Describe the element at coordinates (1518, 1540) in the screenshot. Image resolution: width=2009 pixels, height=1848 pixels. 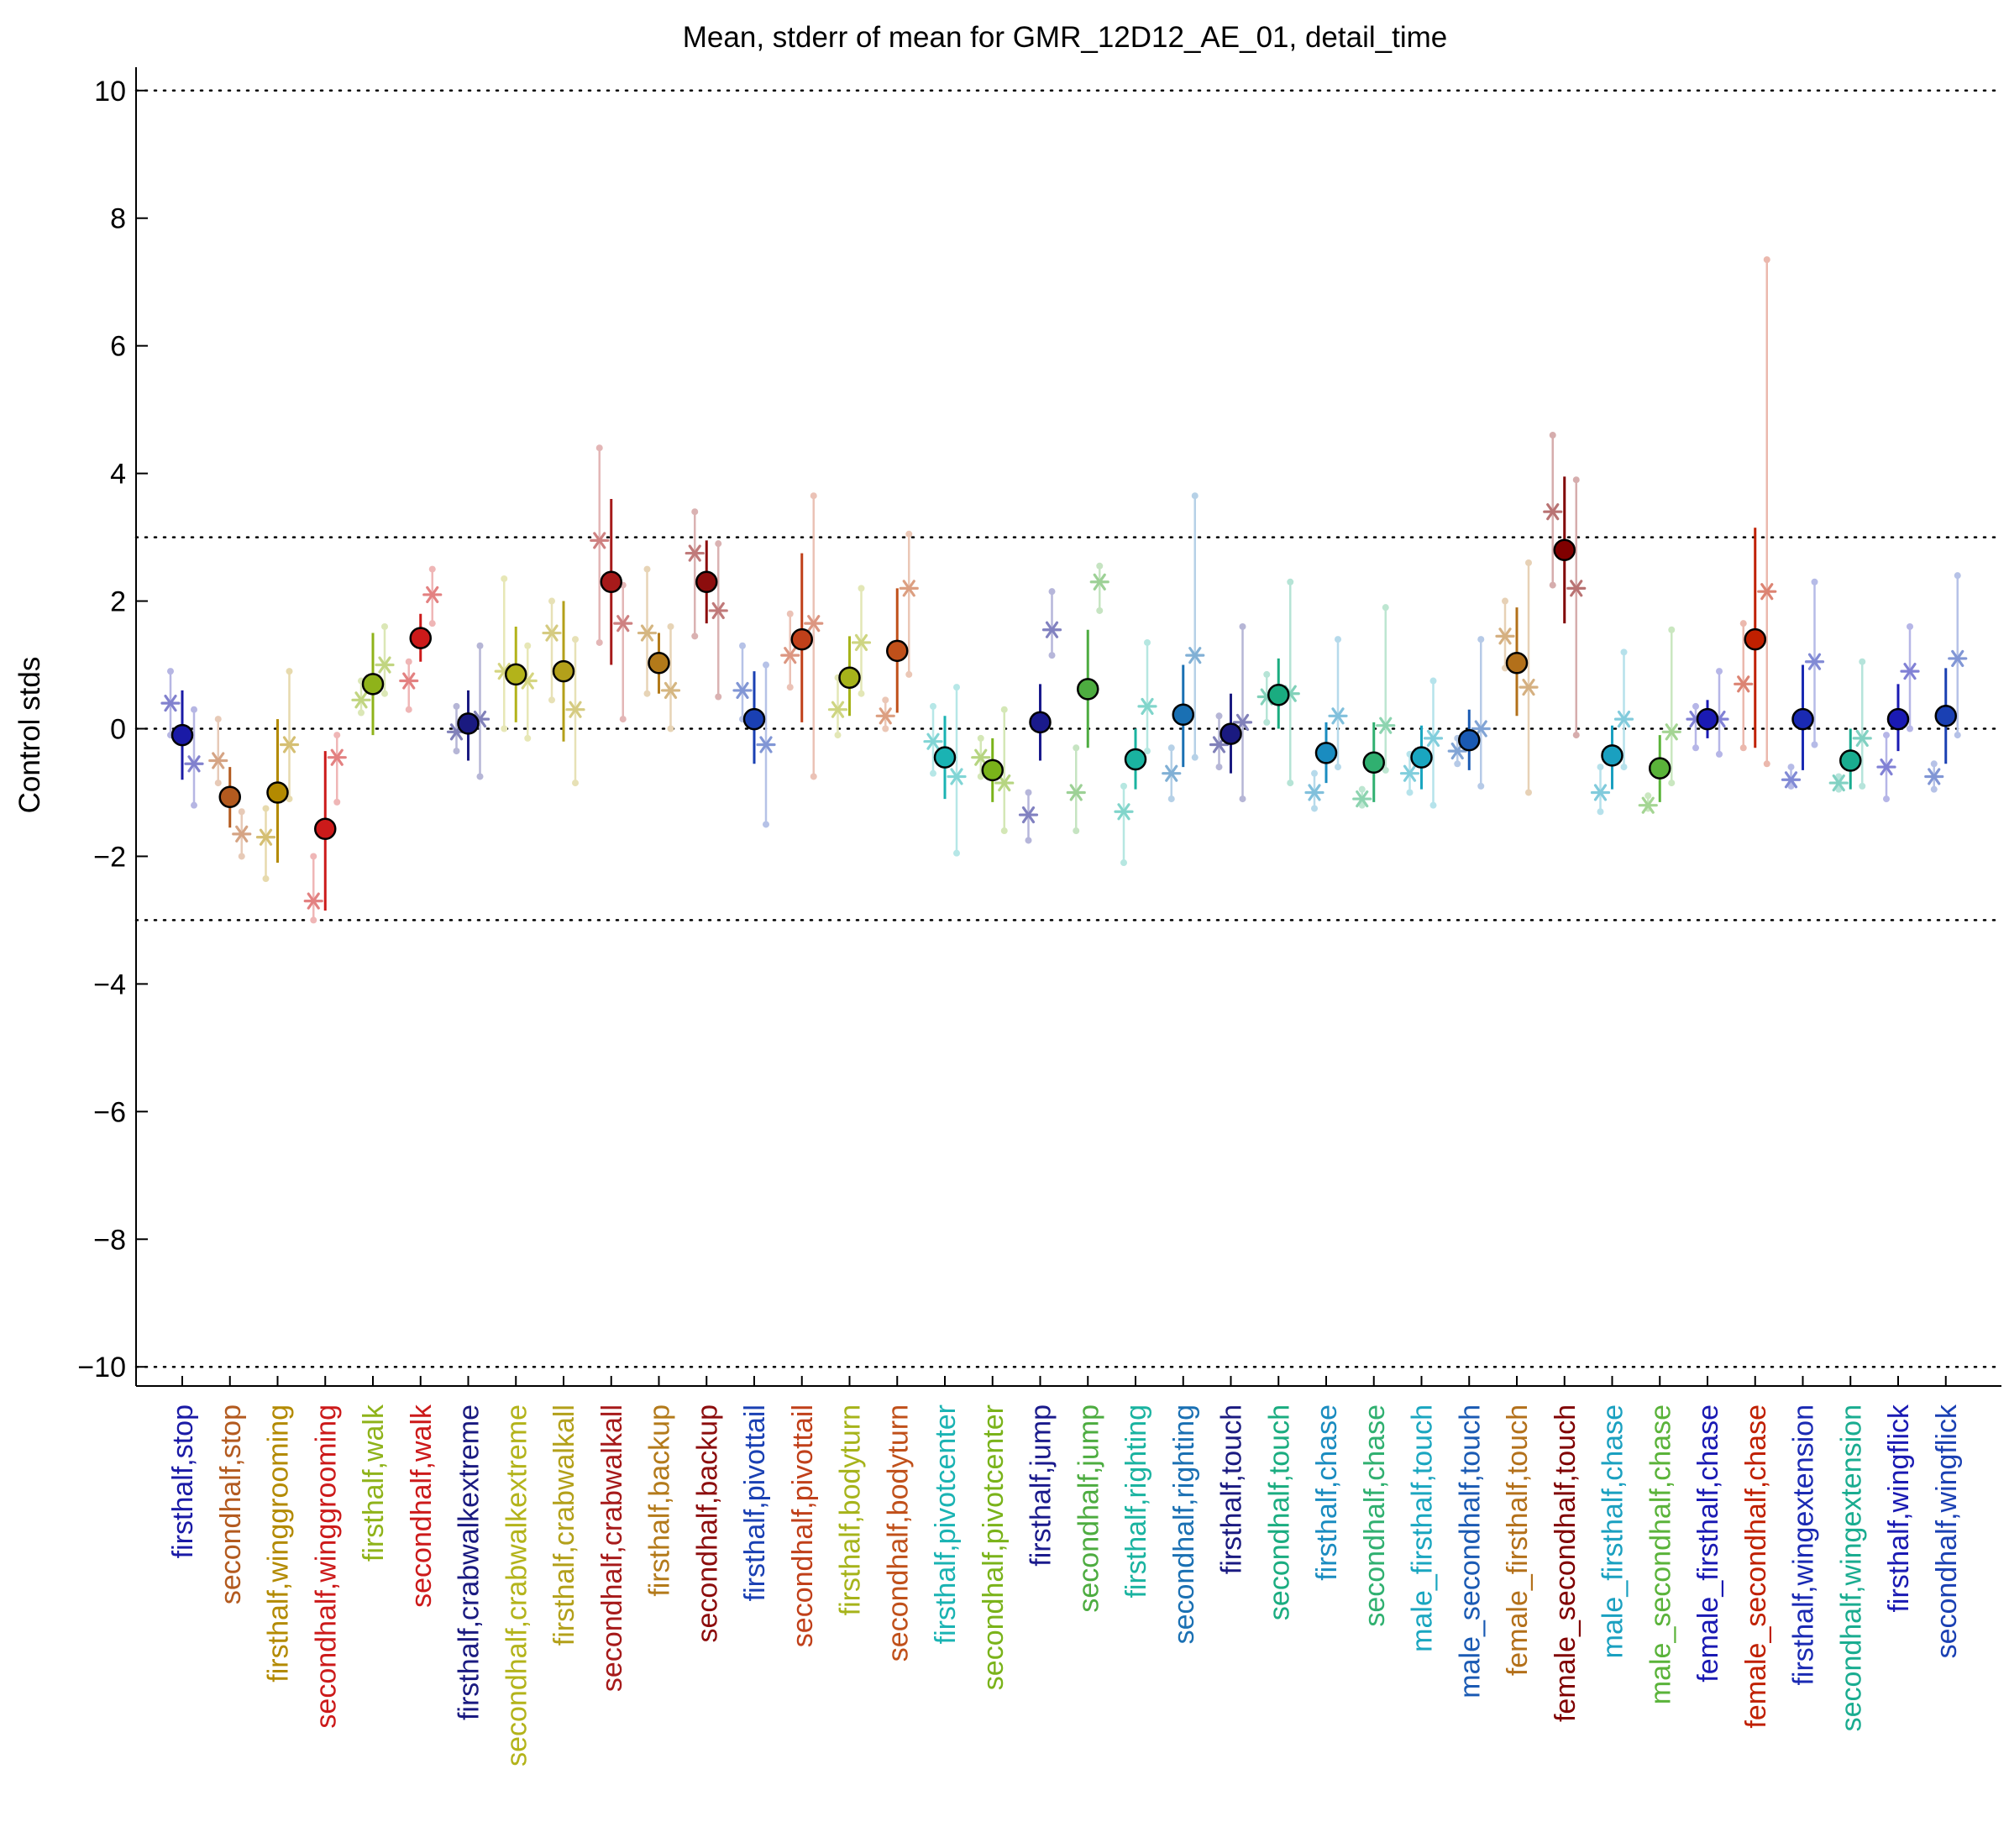
I see `x-tick-label: female_firsthalf,touch` at that location.